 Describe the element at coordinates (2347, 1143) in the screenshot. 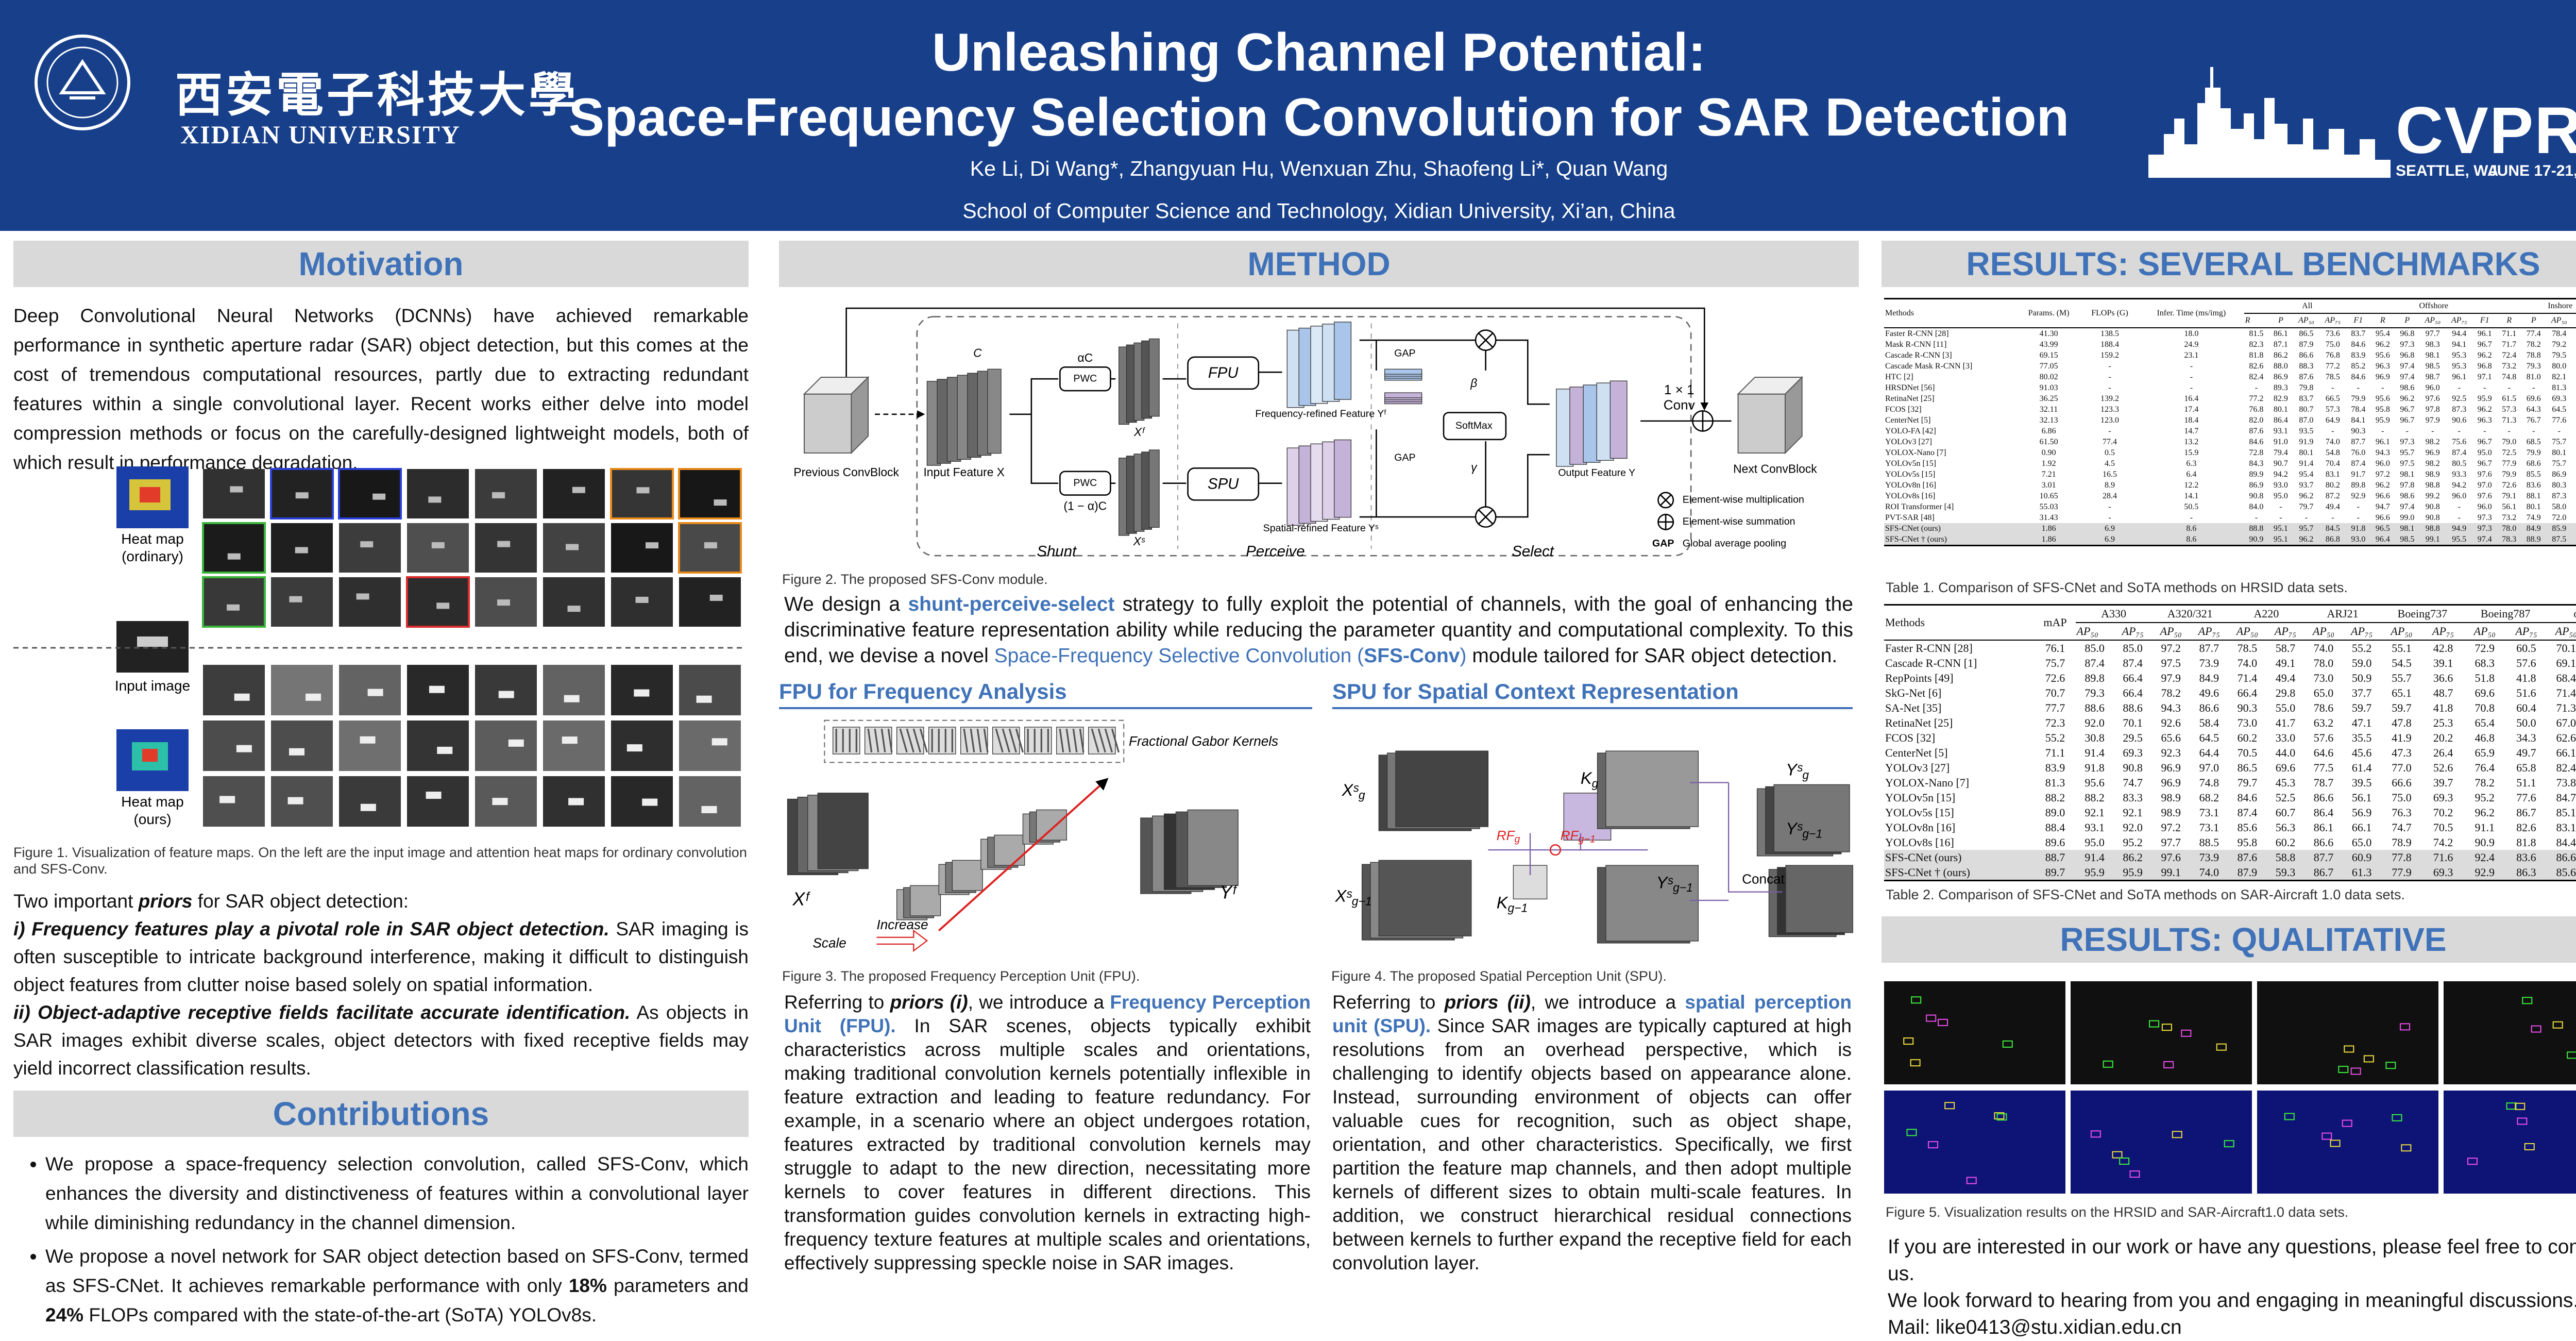

I see `result-image` at that location.